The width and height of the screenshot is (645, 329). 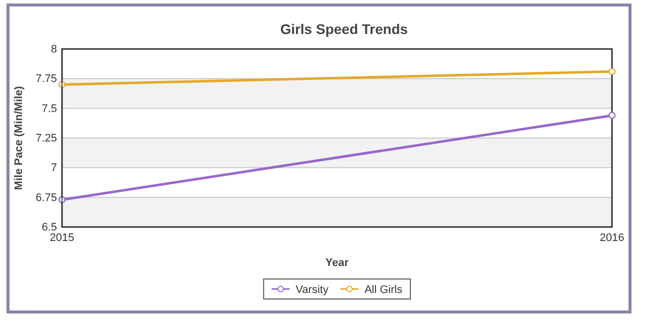 What do you see at coordinates (62, 238) in the screenshot?
I see `x-tick-label: 2015` at bounding box center [62, 238].